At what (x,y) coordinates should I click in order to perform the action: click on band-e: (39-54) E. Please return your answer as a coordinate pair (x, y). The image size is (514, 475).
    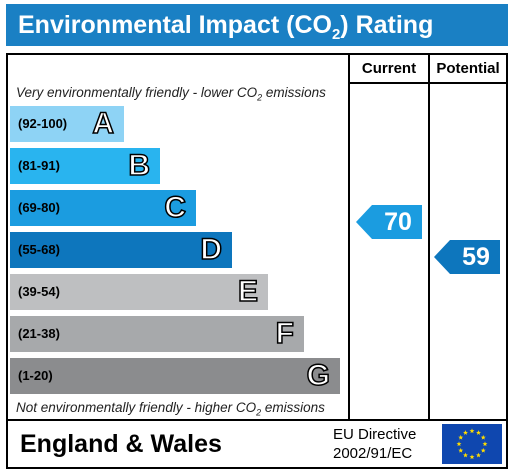
    Looking at the image, I should click on (139, 292).